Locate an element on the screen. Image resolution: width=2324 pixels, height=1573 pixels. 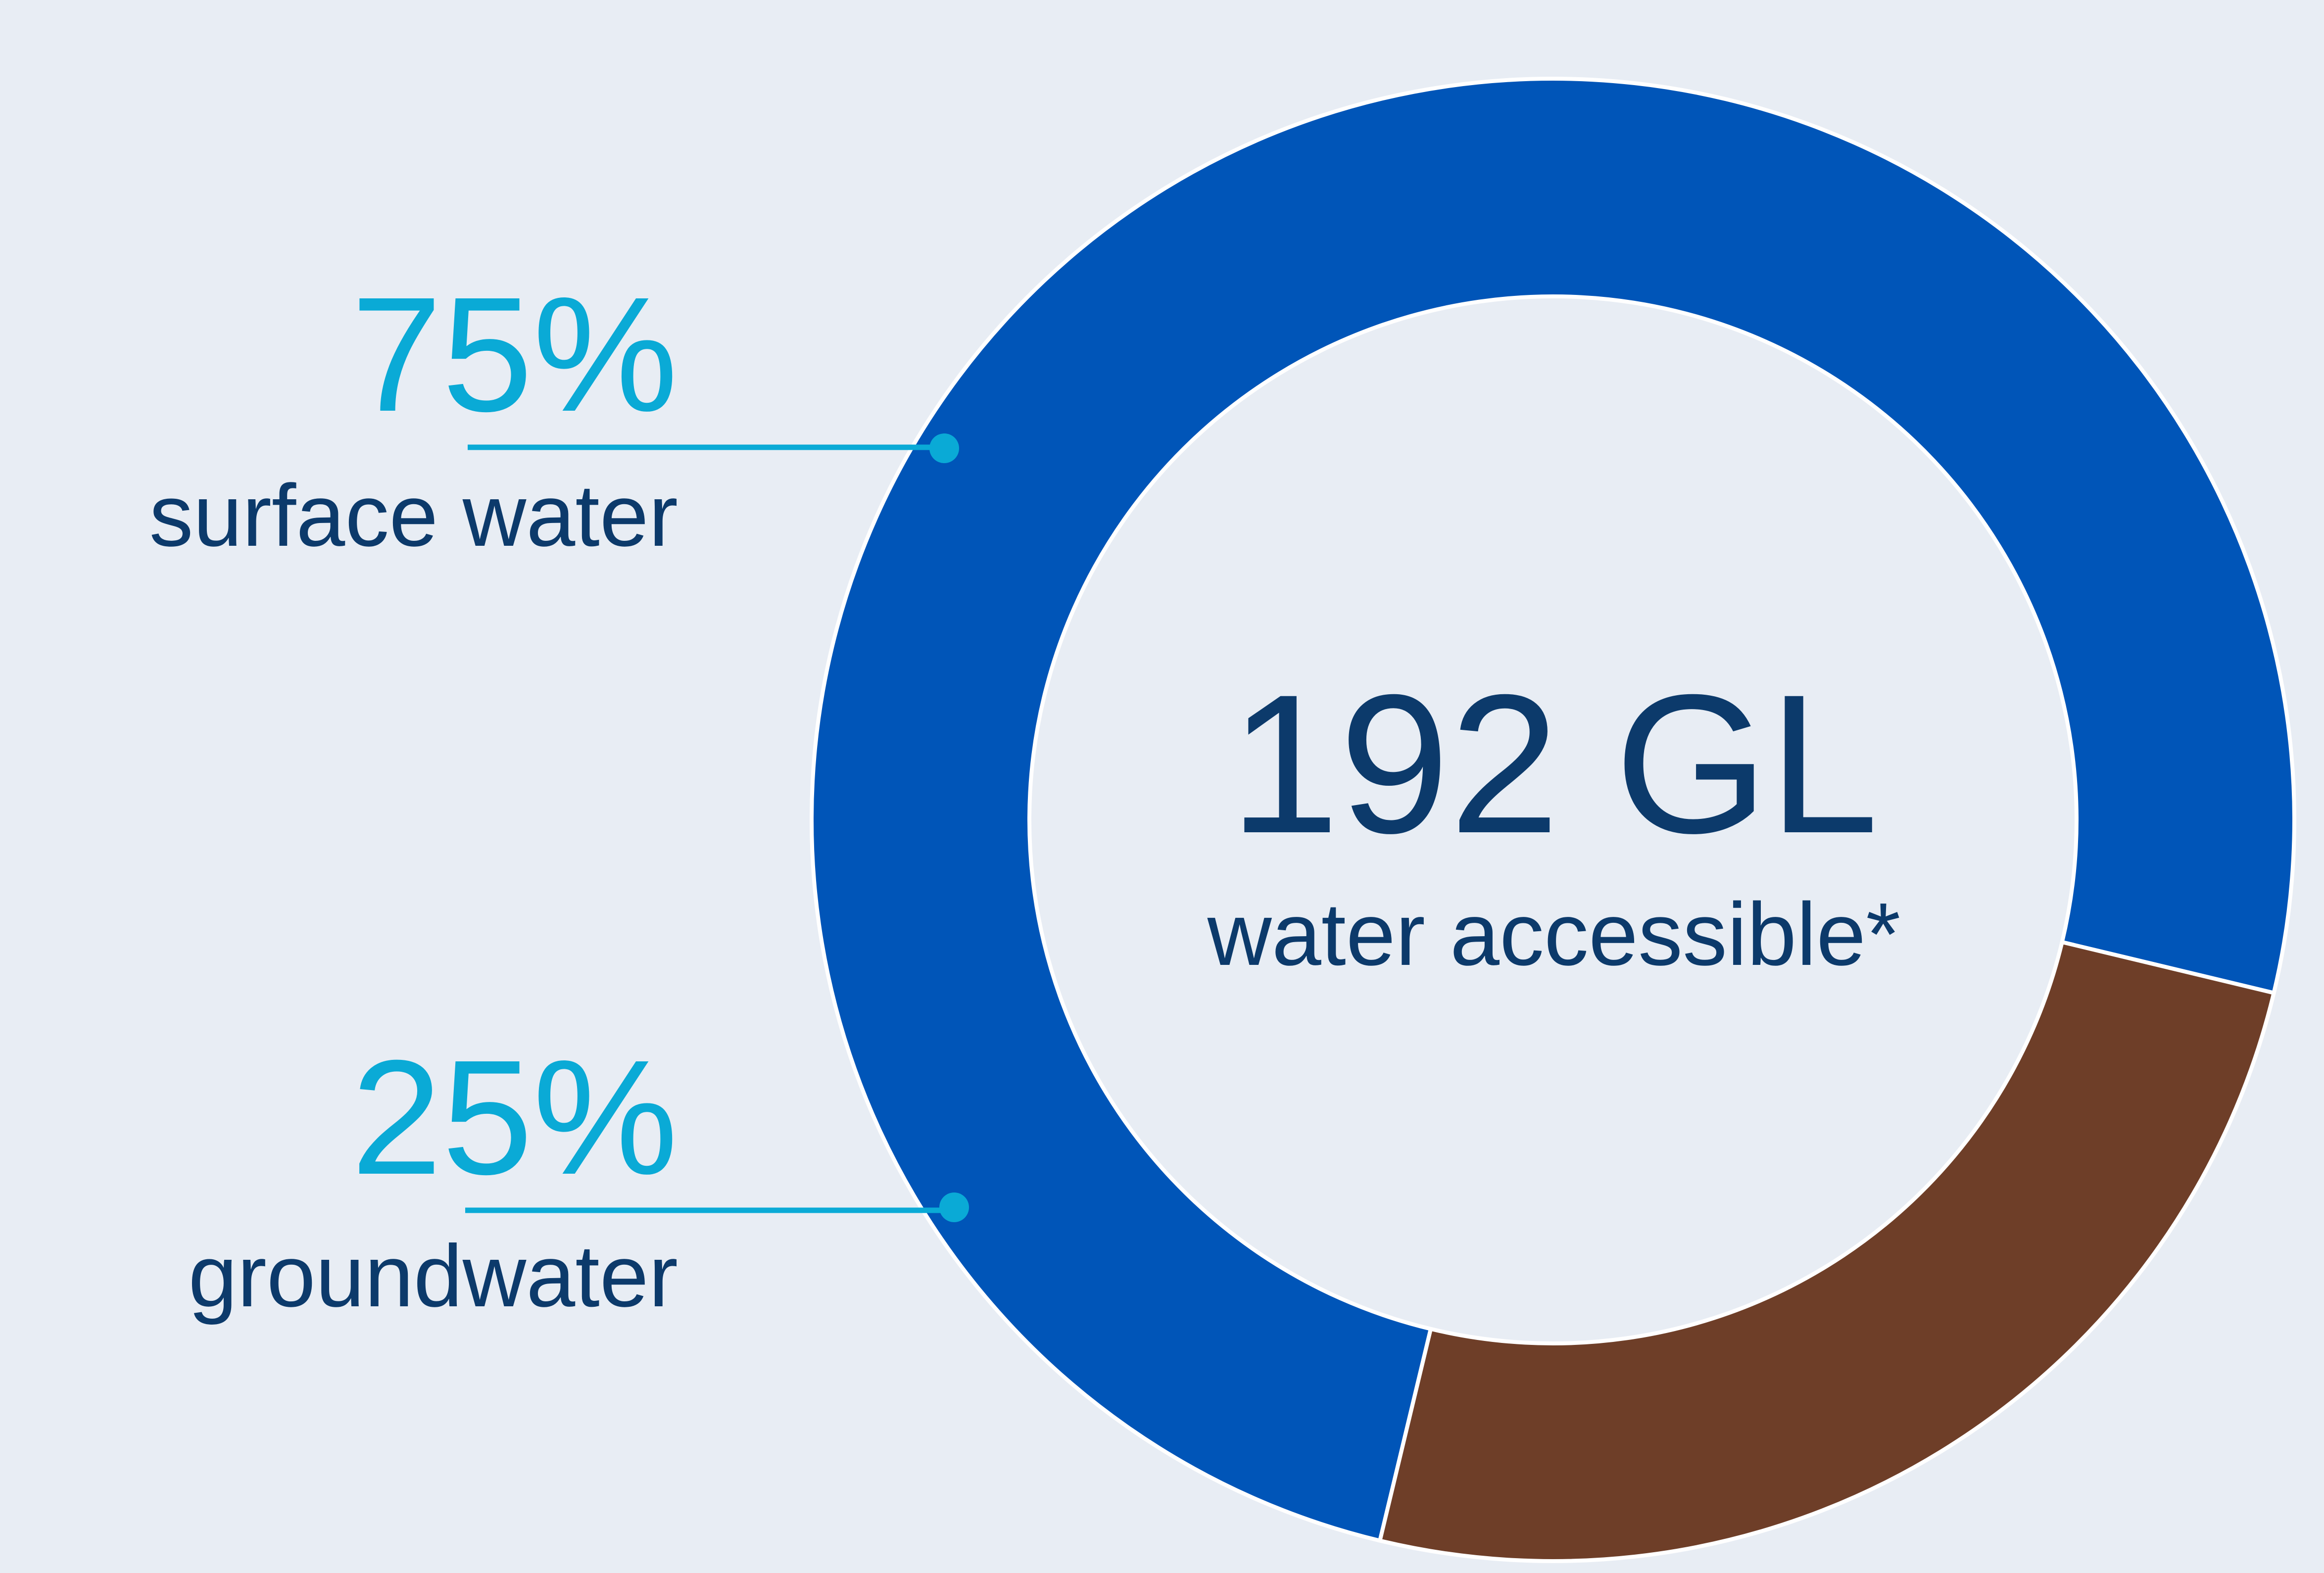
center-total-value: 192 GL is located at coordinates (1554, 763).